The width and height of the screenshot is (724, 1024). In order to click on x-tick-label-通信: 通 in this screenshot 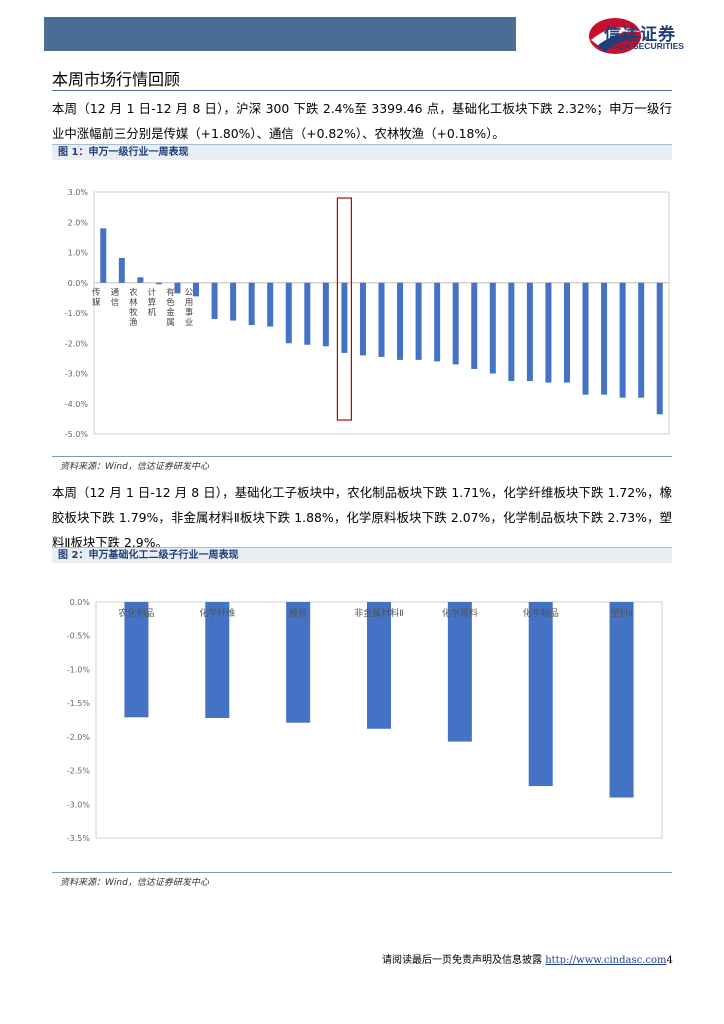, I will do `click(115, 292)`.